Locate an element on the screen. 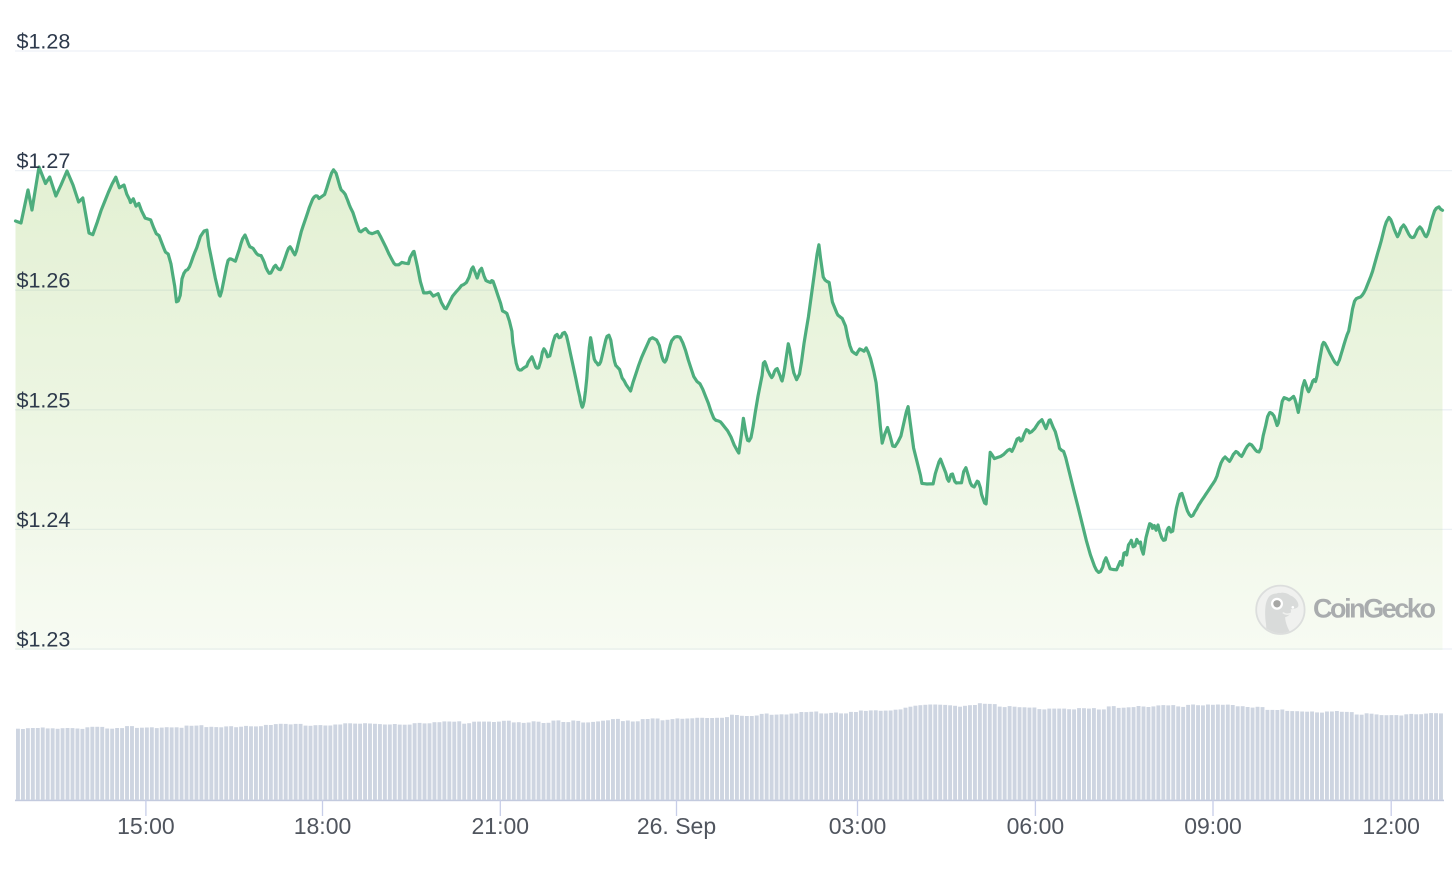 The height and width of the screenshot is (875, 1452). svg-text: 12:00 is located at coordinates (1391, 826).